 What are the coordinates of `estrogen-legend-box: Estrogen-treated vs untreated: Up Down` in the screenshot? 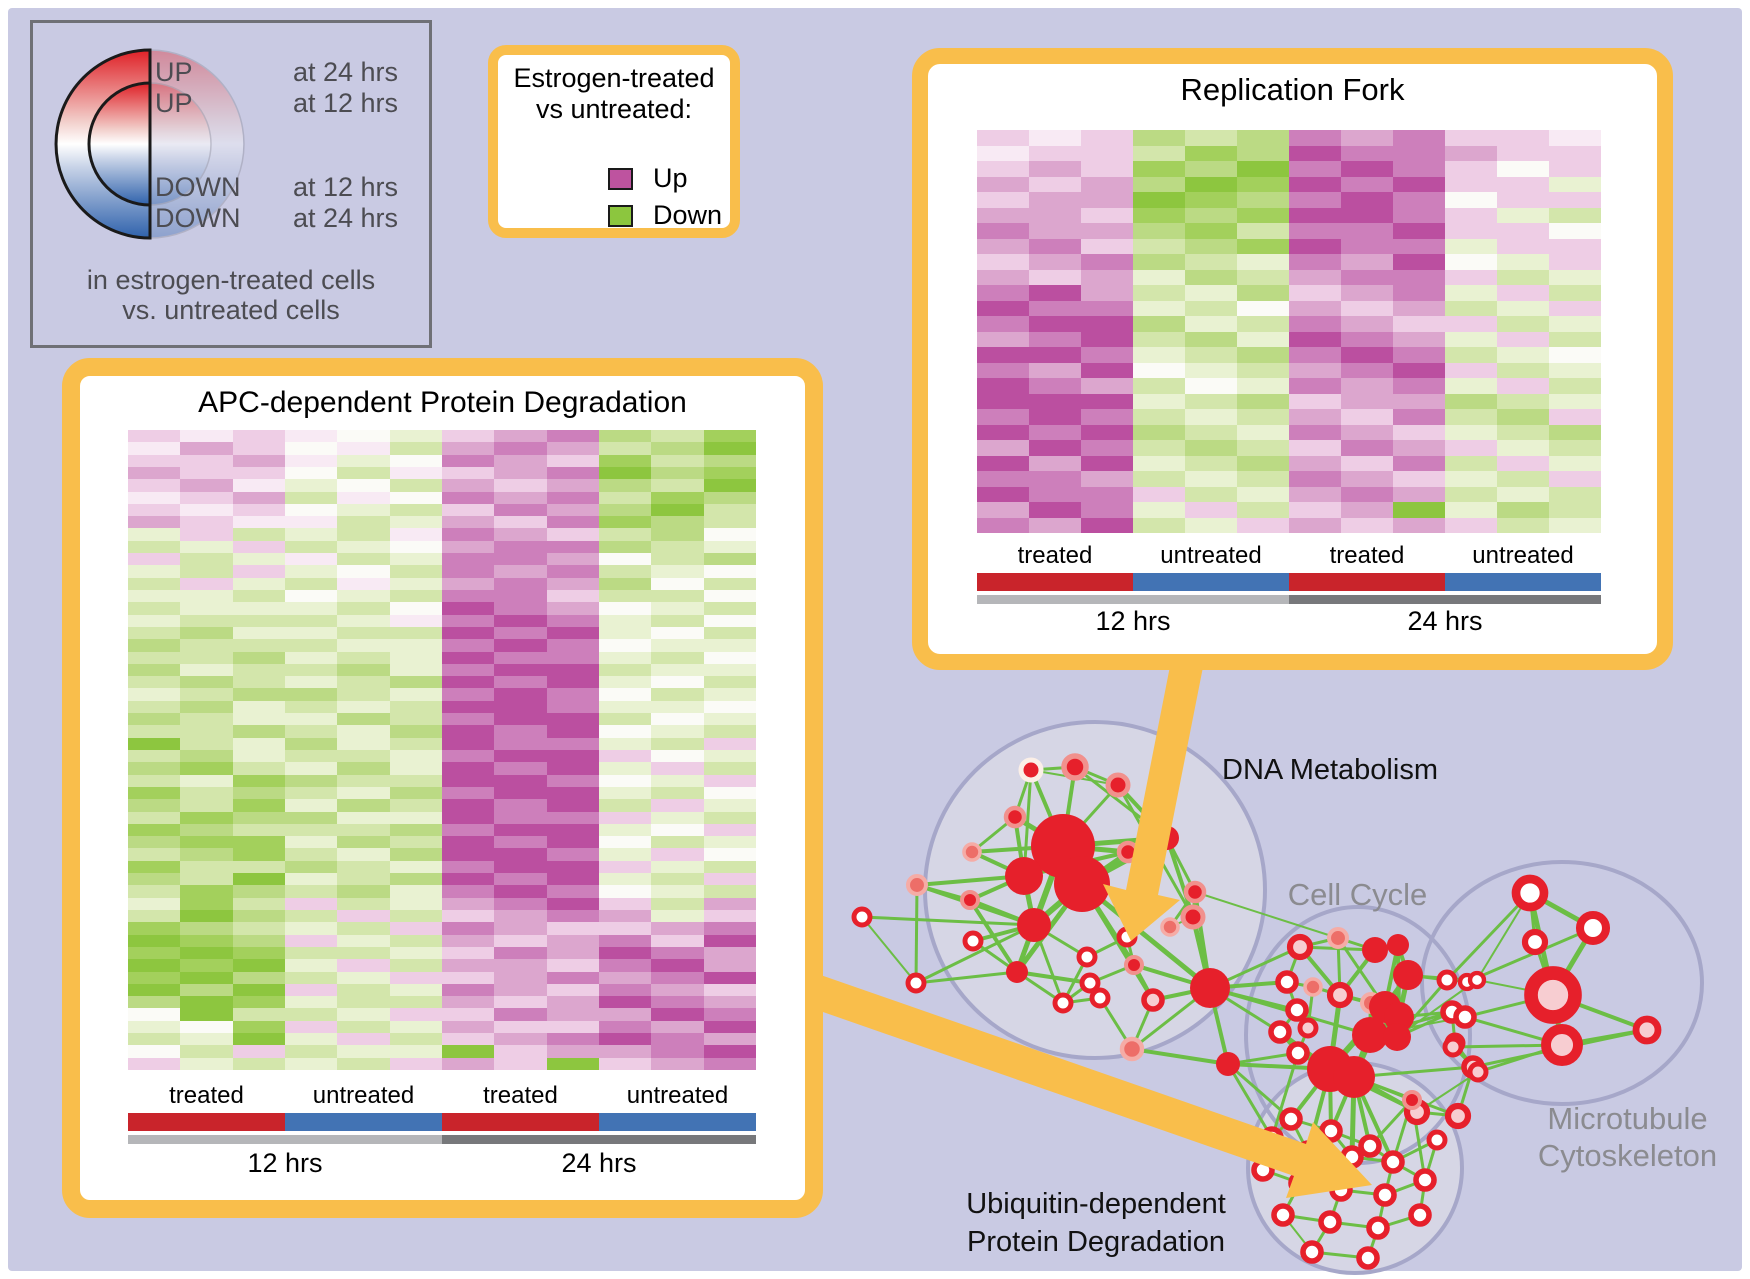 It's located at (614, 141).